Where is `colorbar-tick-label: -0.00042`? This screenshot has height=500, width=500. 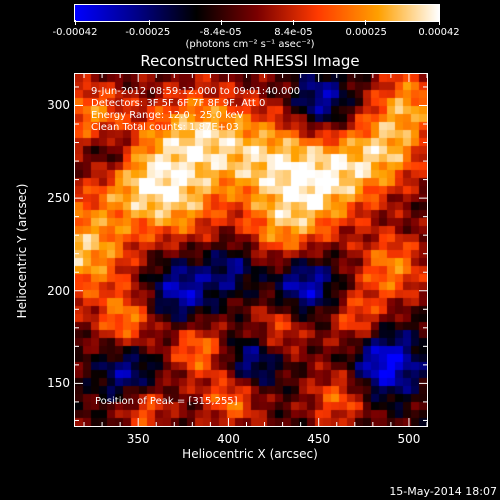 colorbar-tick-label: -0.00042 is located at coordinates (75, 32).